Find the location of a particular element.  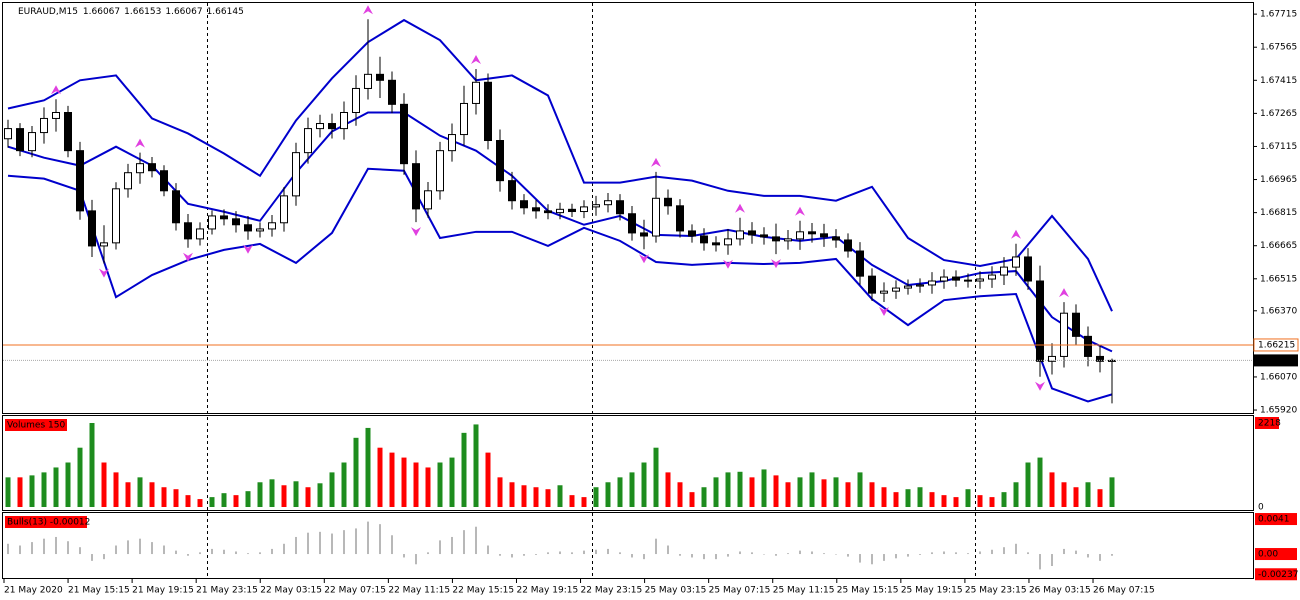

x-tick-label: 25 May 11:15 is located at coordinates (804, 591).